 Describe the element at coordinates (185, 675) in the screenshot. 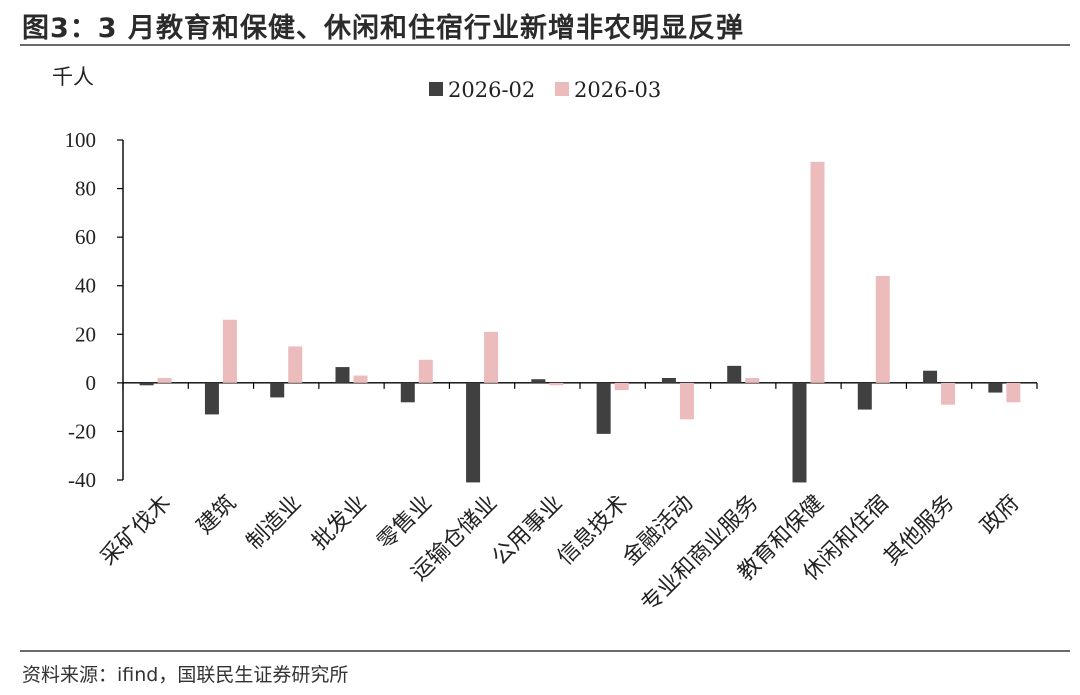

I see `source-note: 资料来源：ifind，国联民生证券研究所` at that location.